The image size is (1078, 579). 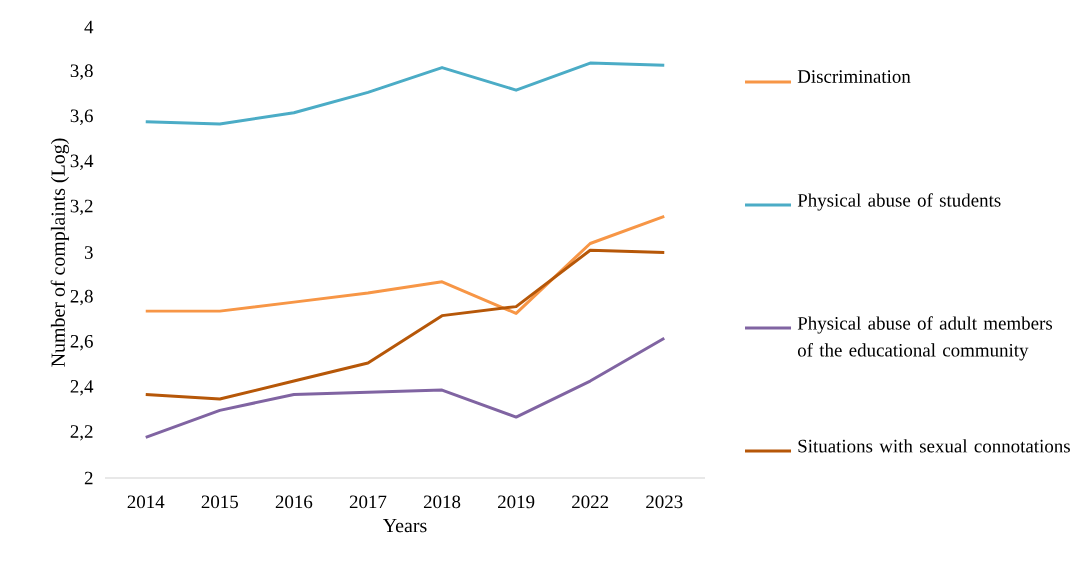 What do you see at coordinates (442, 502) in the screenshot?
I see `x-tick-label: 2018` at bounding box center [442, 502].